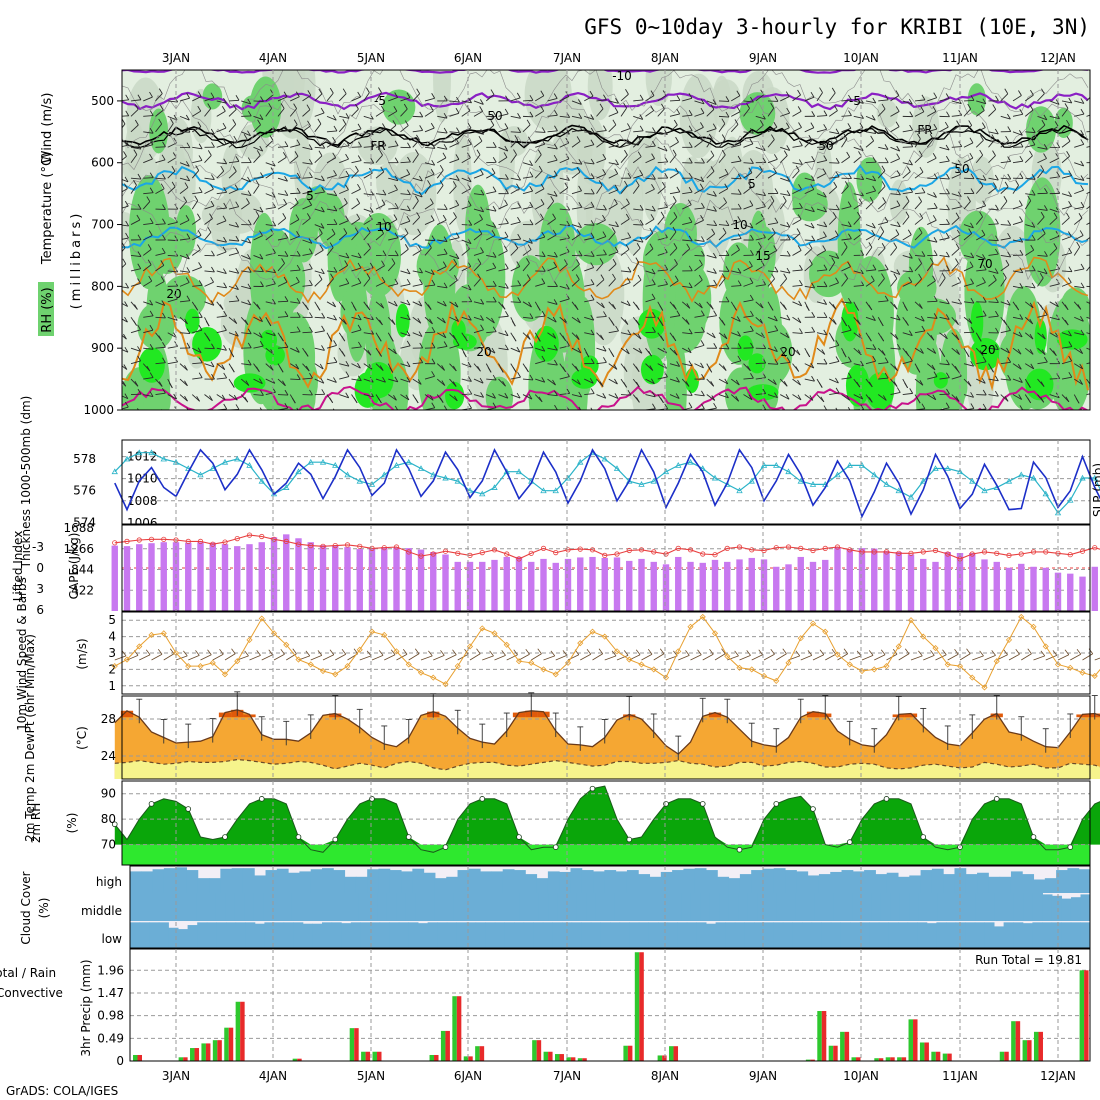 The width and height of the screenshot is (1100, 1100). I want to click on contour-label: 70, so click(984, 264).